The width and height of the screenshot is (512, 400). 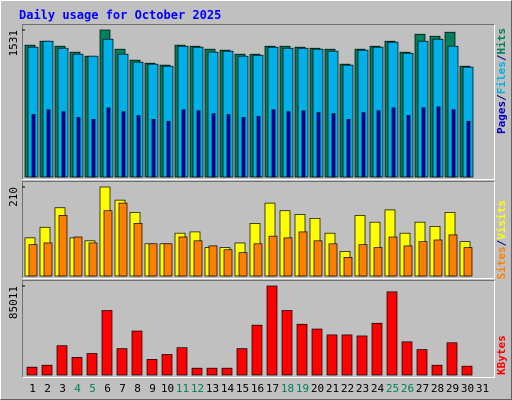 I want to click on legend: Sites/Visits, so click(x=501, y=240).